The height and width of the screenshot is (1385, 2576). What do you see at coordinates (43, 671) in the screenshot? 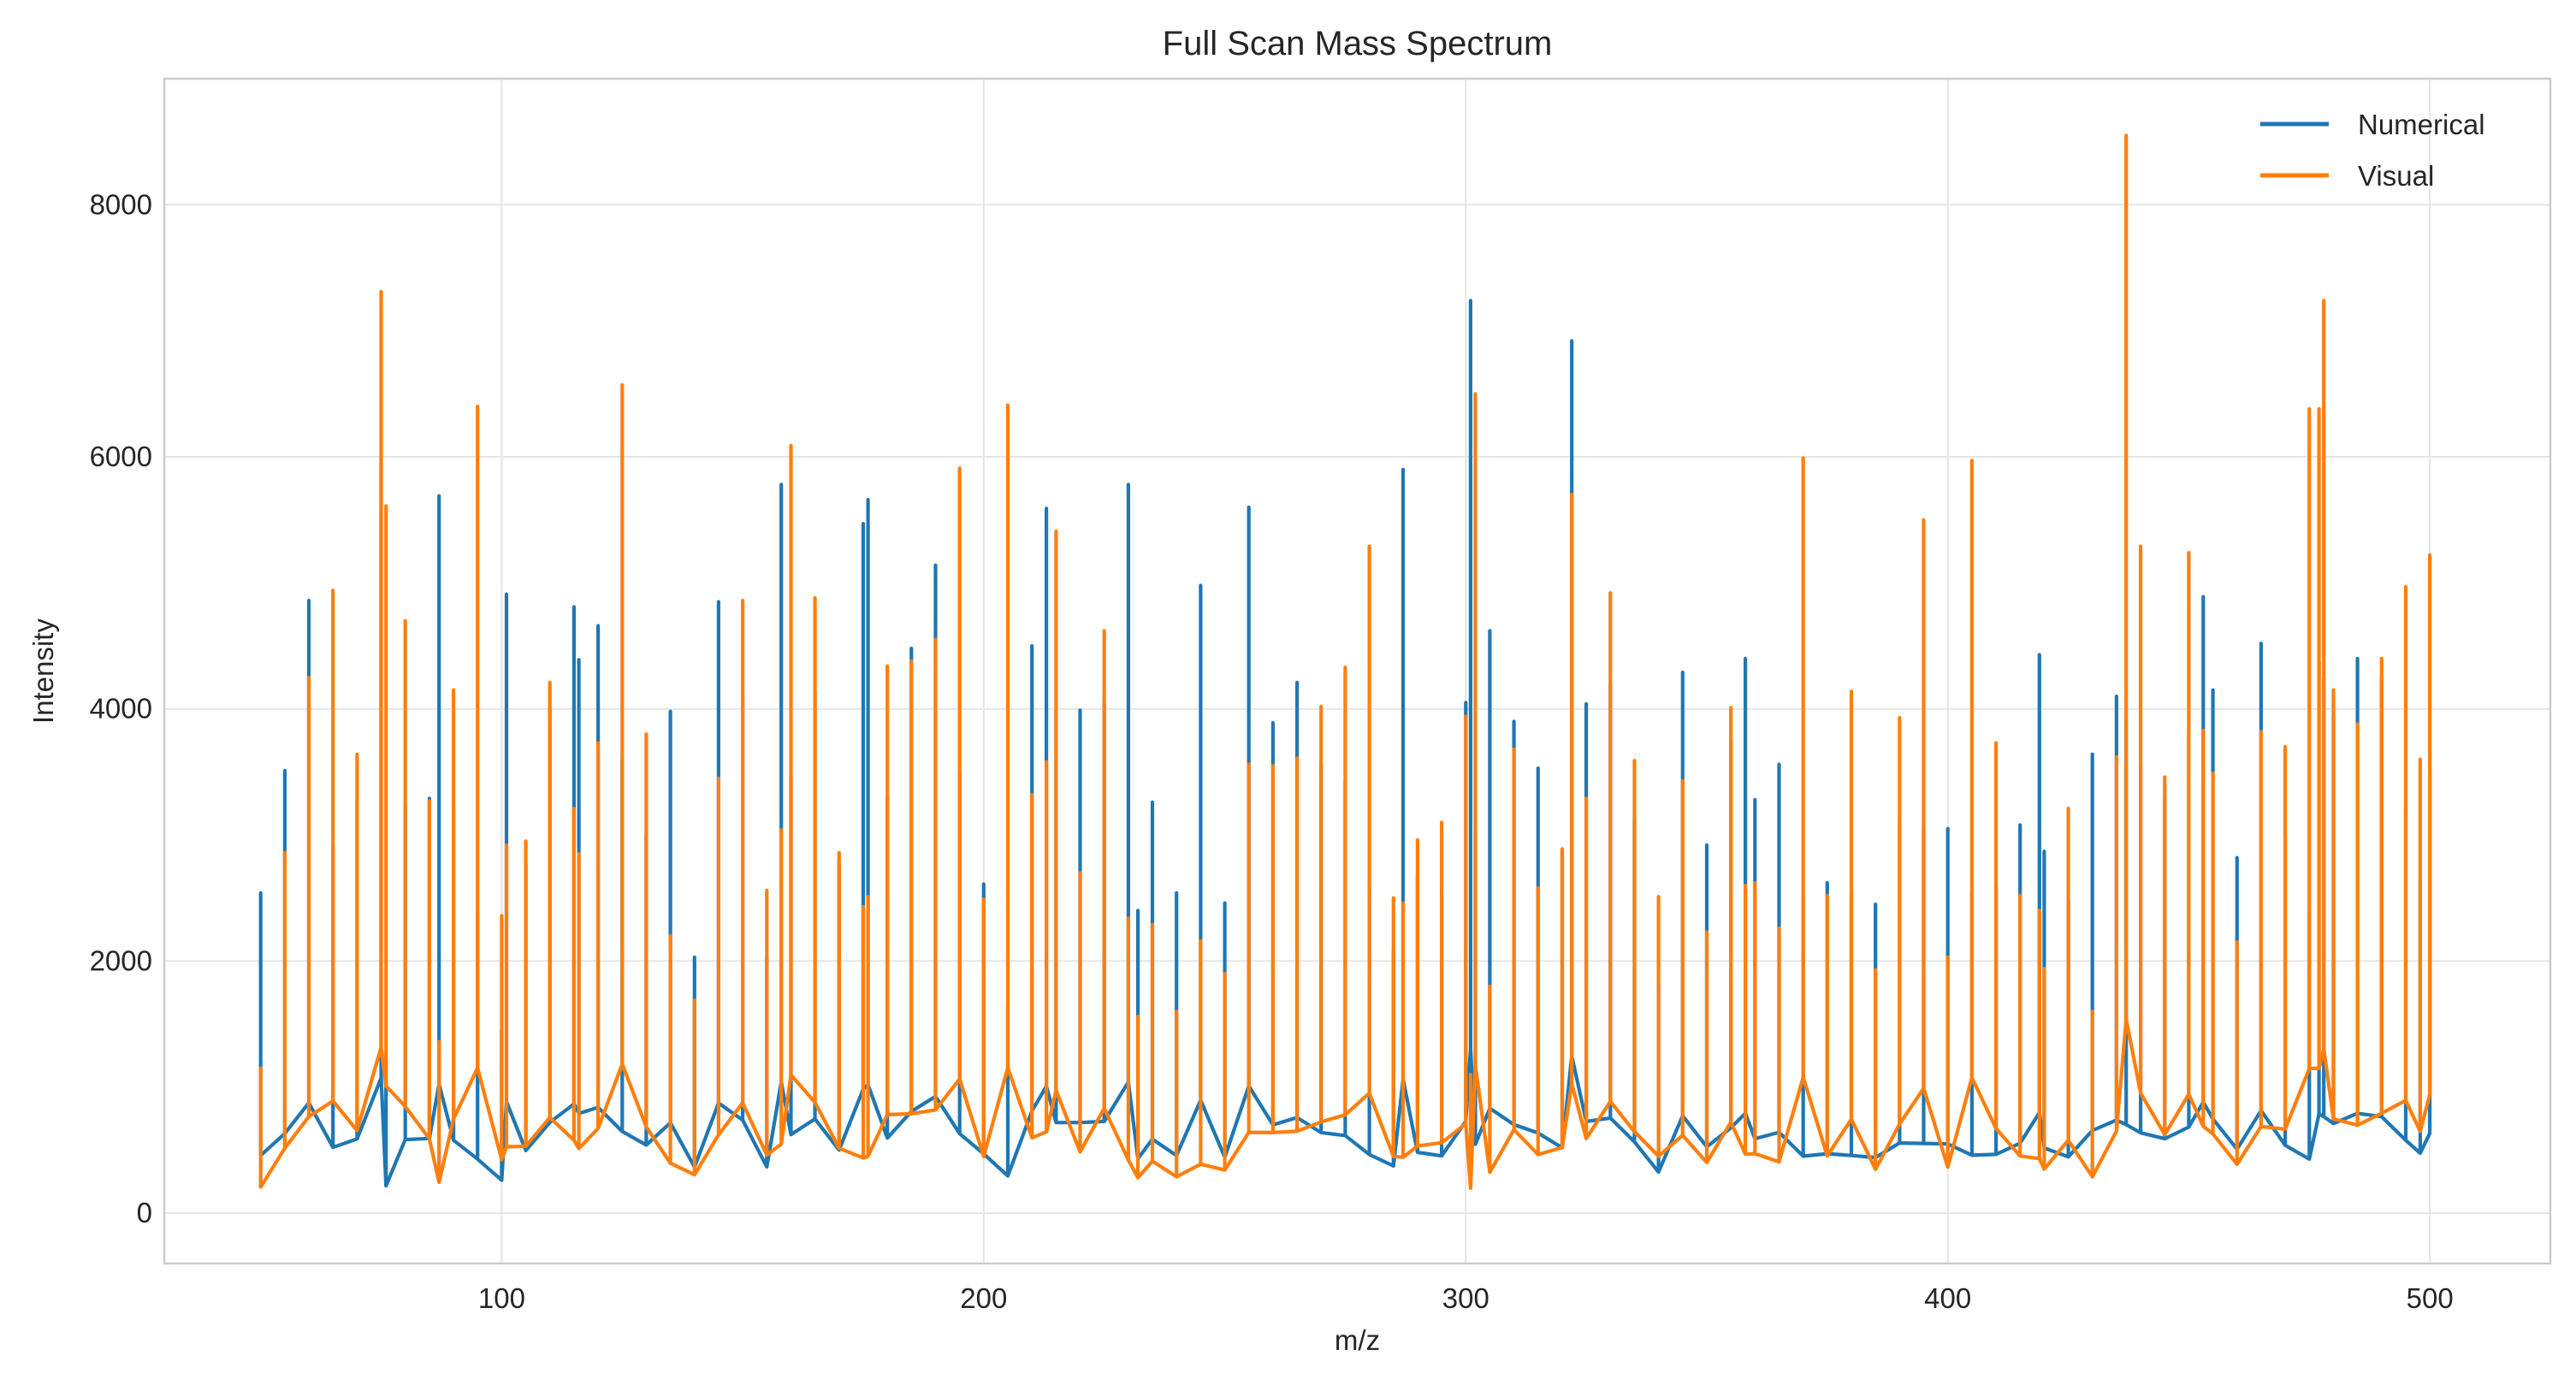
I see `y-axis-label: Intensity` at bounding box center [43, 671].